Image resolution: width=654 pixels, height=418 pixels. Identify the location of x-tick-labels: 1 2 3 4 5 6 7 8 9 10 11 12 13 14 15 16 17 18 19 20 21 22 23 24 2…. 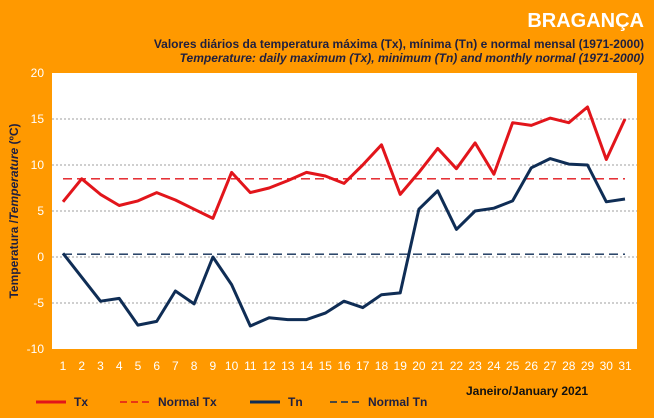
(346, 366).